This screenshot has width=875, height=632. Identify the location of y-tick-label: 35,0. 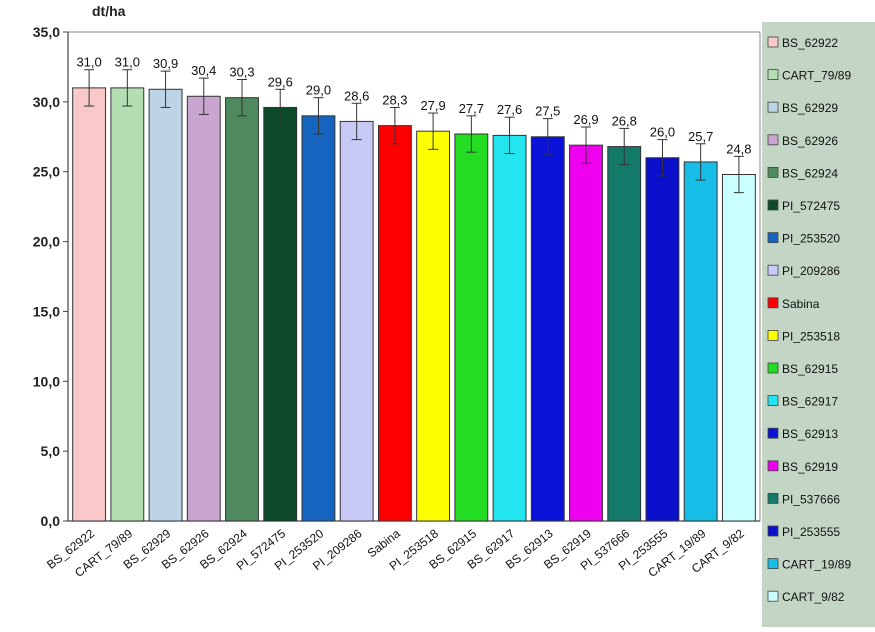
(46, 32).